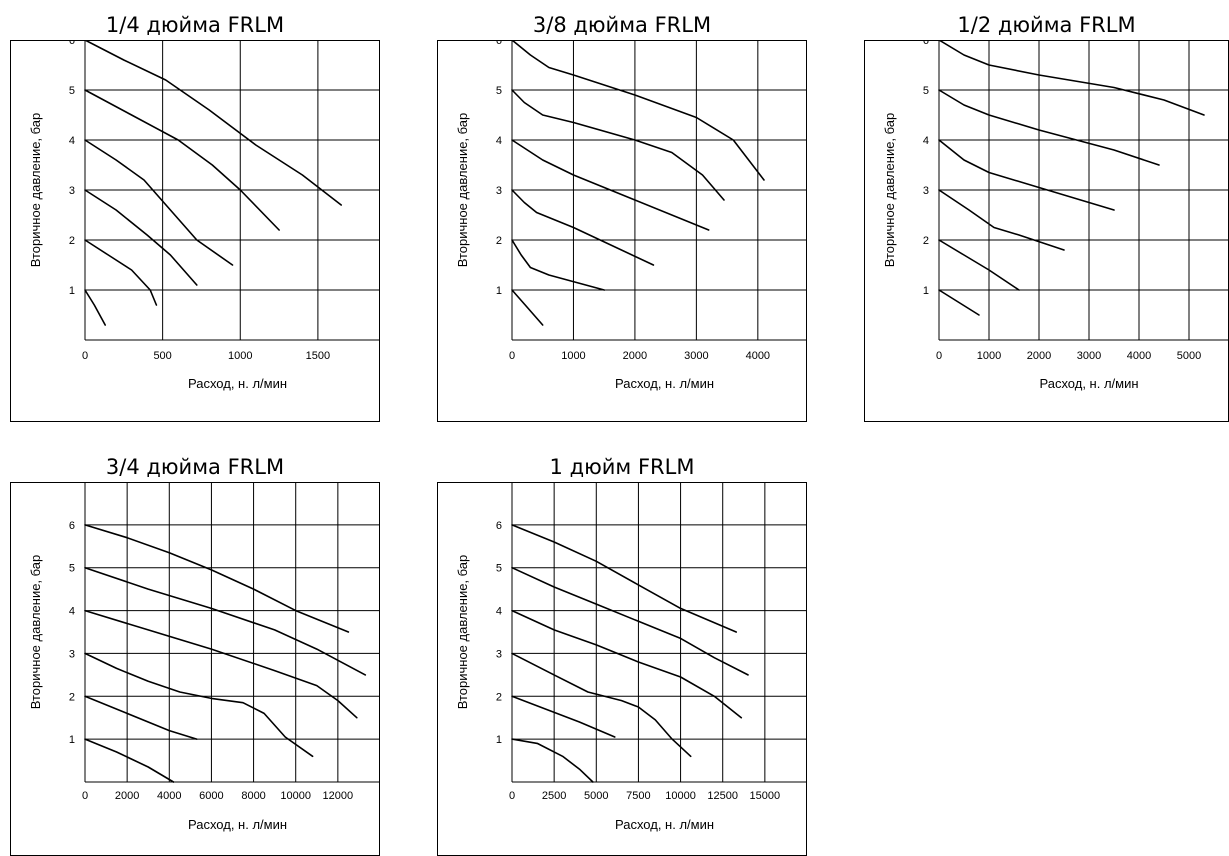 This screenshot has width=1229, height=856. What do you see at coordinates (318, 356) in the screenshot?
I see `x-tick-label: 1500` at bounding box center [318, 356].